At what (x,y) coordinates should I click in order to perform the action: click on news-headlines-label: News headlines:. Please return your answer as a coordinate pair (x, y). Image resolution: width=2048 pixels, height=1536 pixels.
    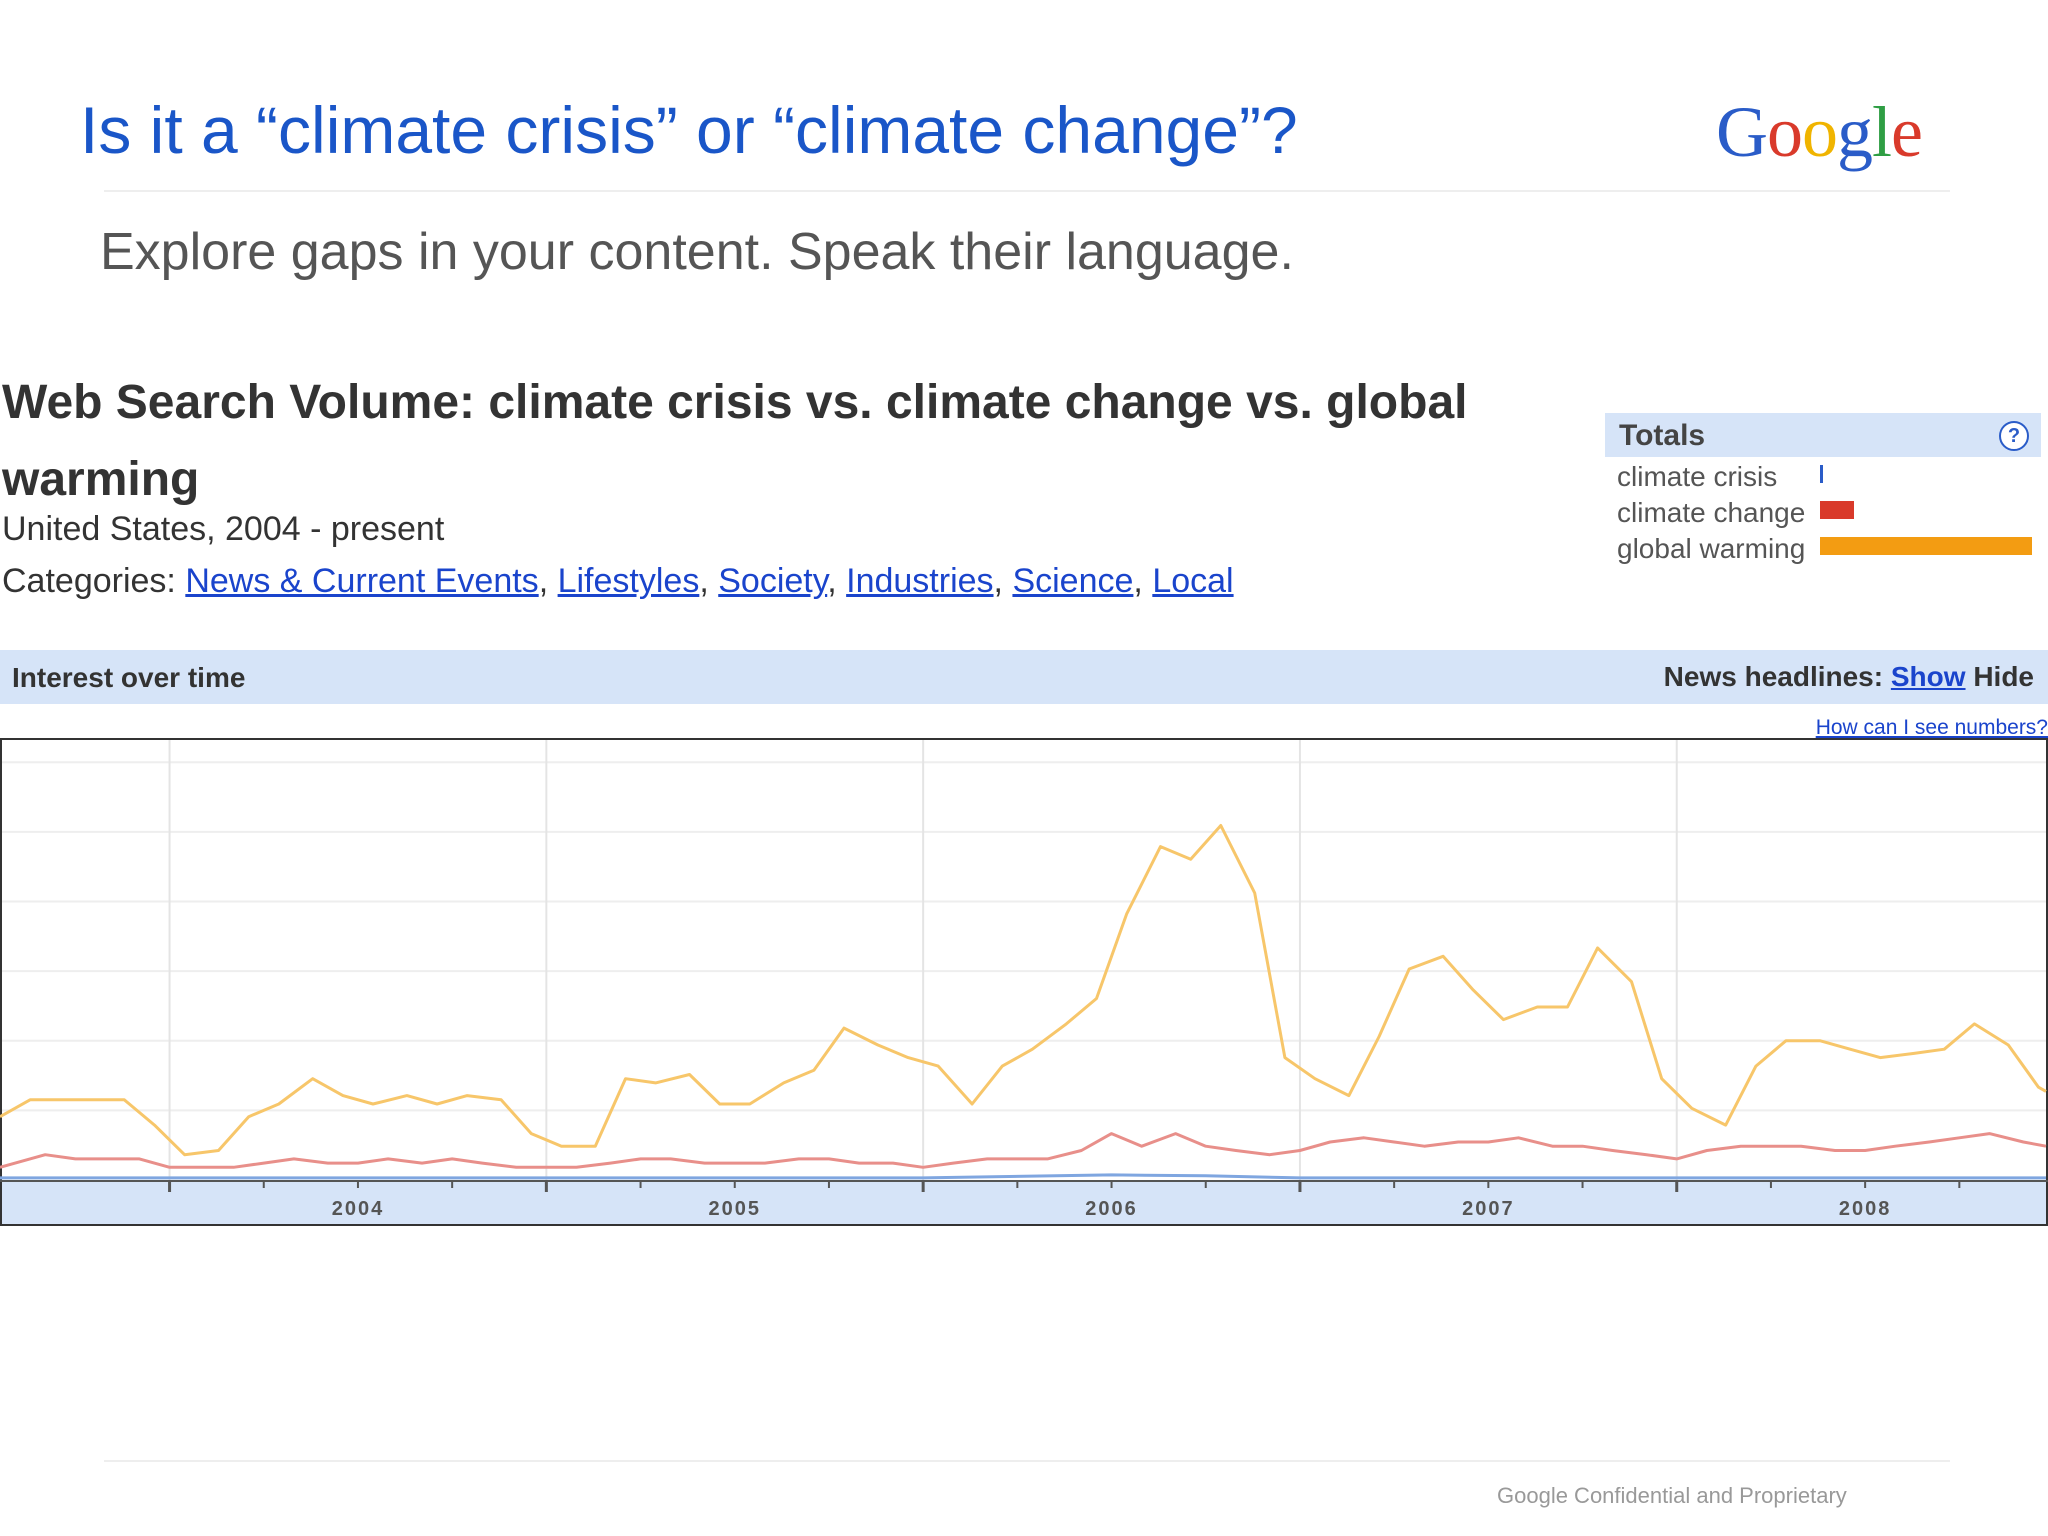
    Looking at the image, I should click on (1773, 676).